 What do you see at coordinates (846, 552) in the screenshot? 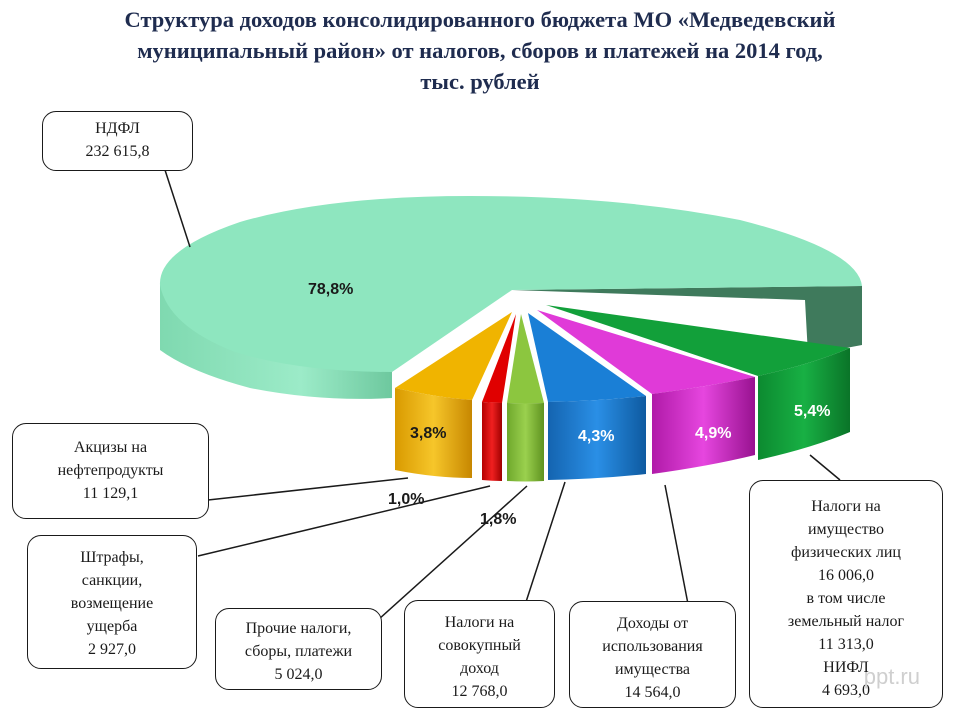
I see `callout-property-tax-line: физических лиц` at bounding box center [846, 552].